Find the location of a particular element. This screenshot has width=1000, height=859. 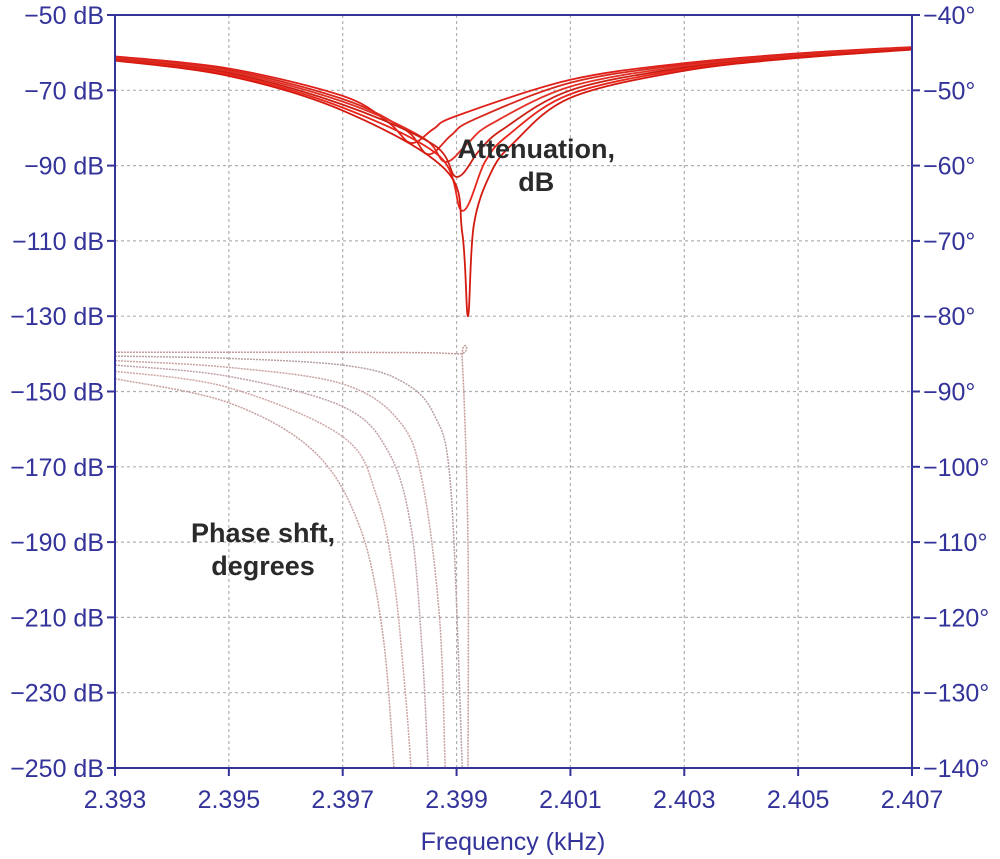

left-tick-label: −250 dB is located at coordinates (57, 769).